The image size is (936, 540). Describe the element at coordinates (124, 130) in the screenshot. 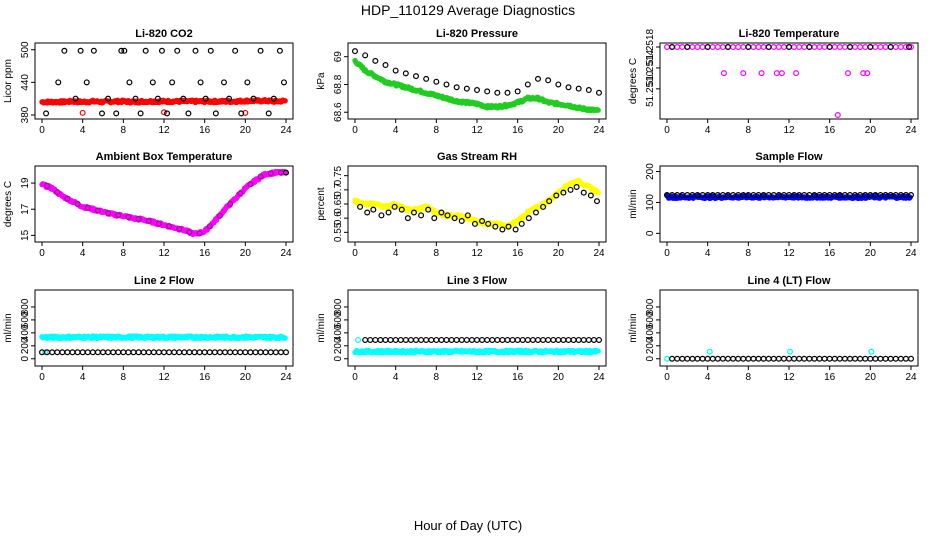

I see `x-tick-label: 8` at that location.